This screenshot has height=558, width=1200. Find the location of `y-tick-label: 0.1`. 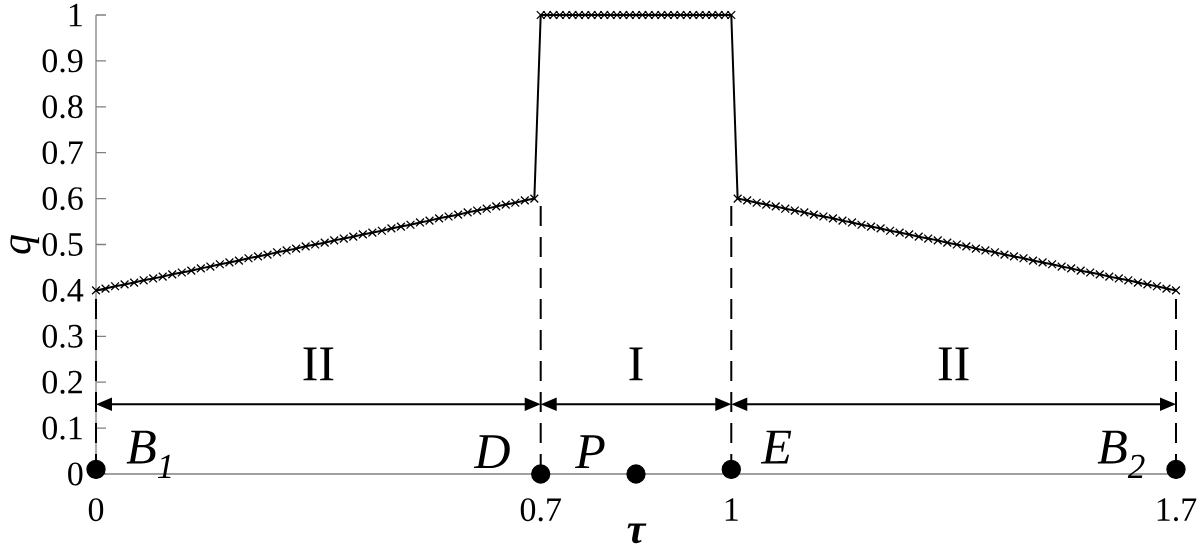

y-tick-label: 0.1 is located at coordinates (62, 428).